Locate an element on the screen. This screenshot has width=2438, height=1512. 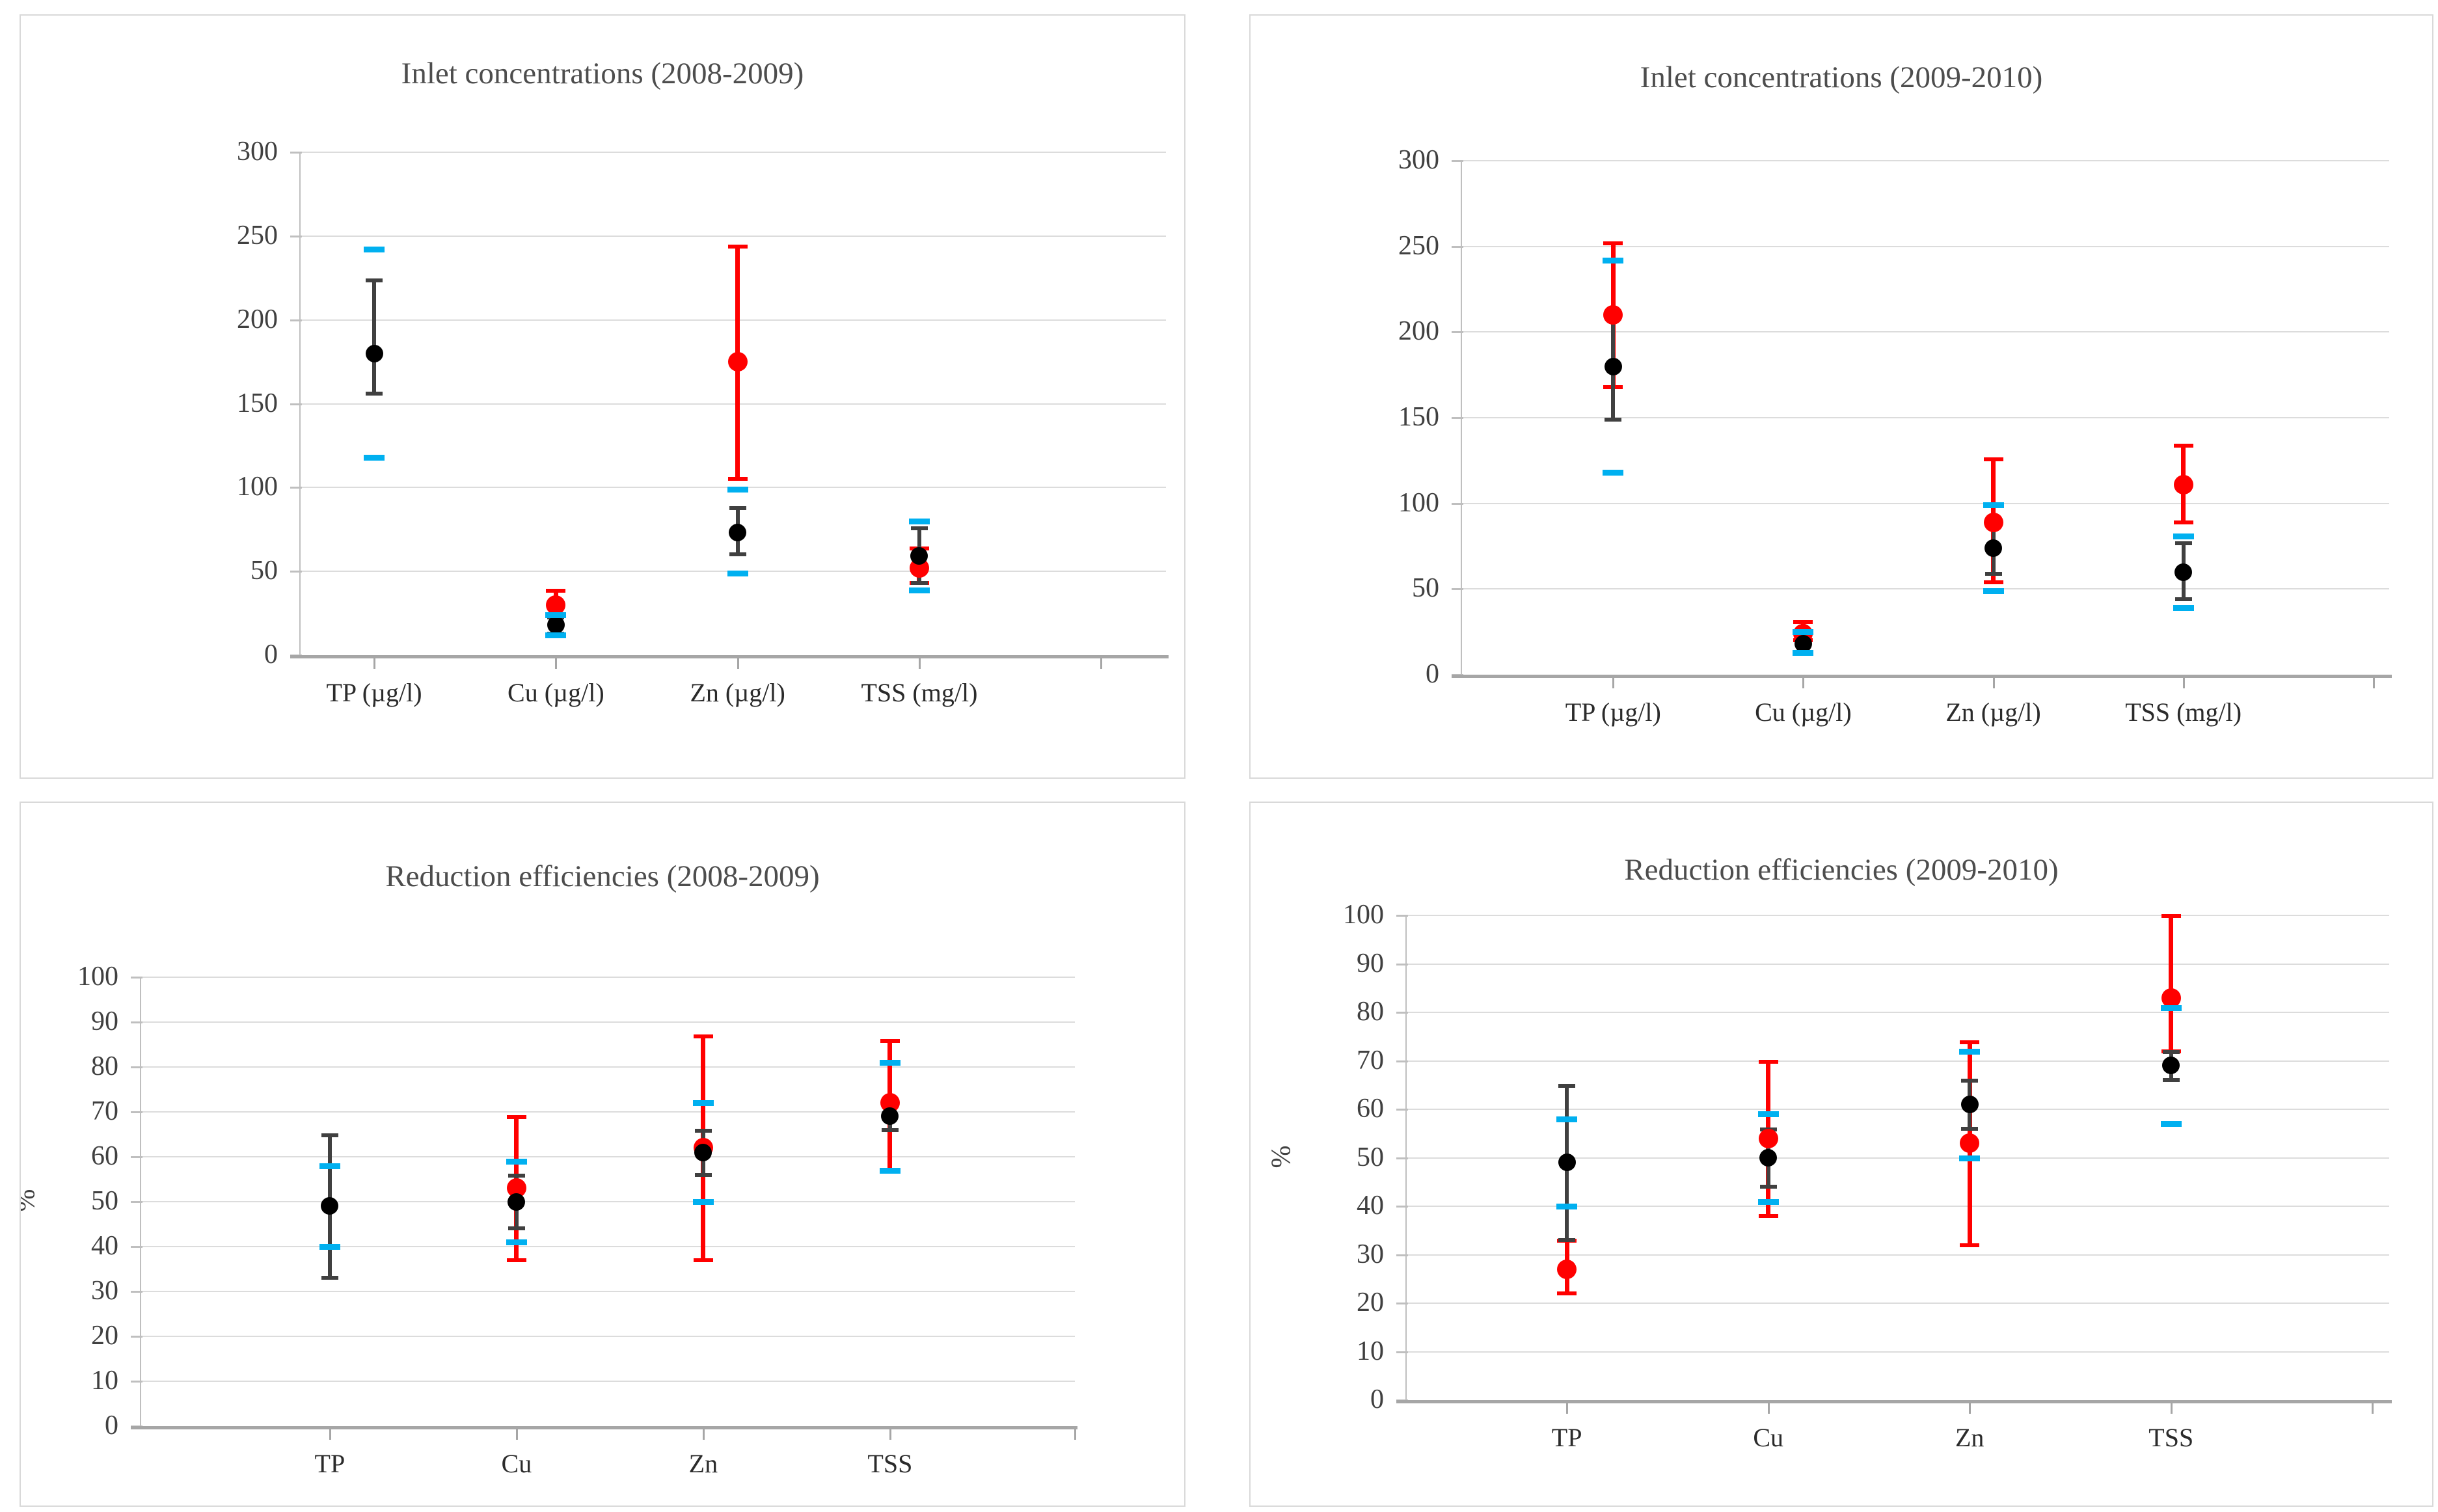
category-label: TSS (mg/l) is located at coordinates (2183, 712).